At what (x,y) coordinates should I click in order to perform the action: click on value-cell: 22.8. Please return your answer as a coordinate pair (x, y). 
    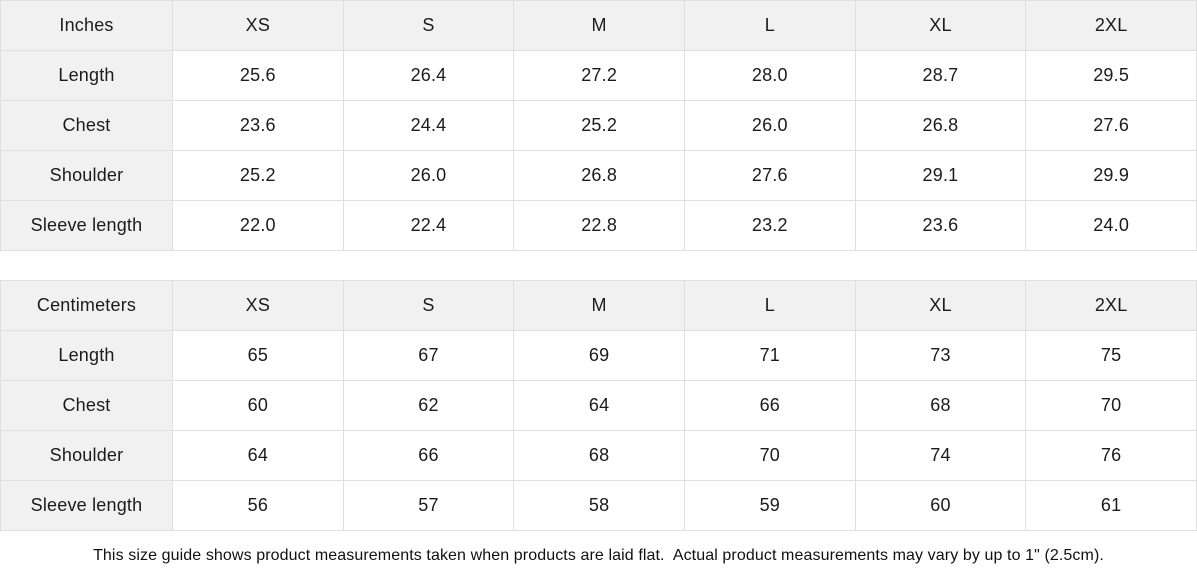
    Looking at the image, I should click on (599, 225).